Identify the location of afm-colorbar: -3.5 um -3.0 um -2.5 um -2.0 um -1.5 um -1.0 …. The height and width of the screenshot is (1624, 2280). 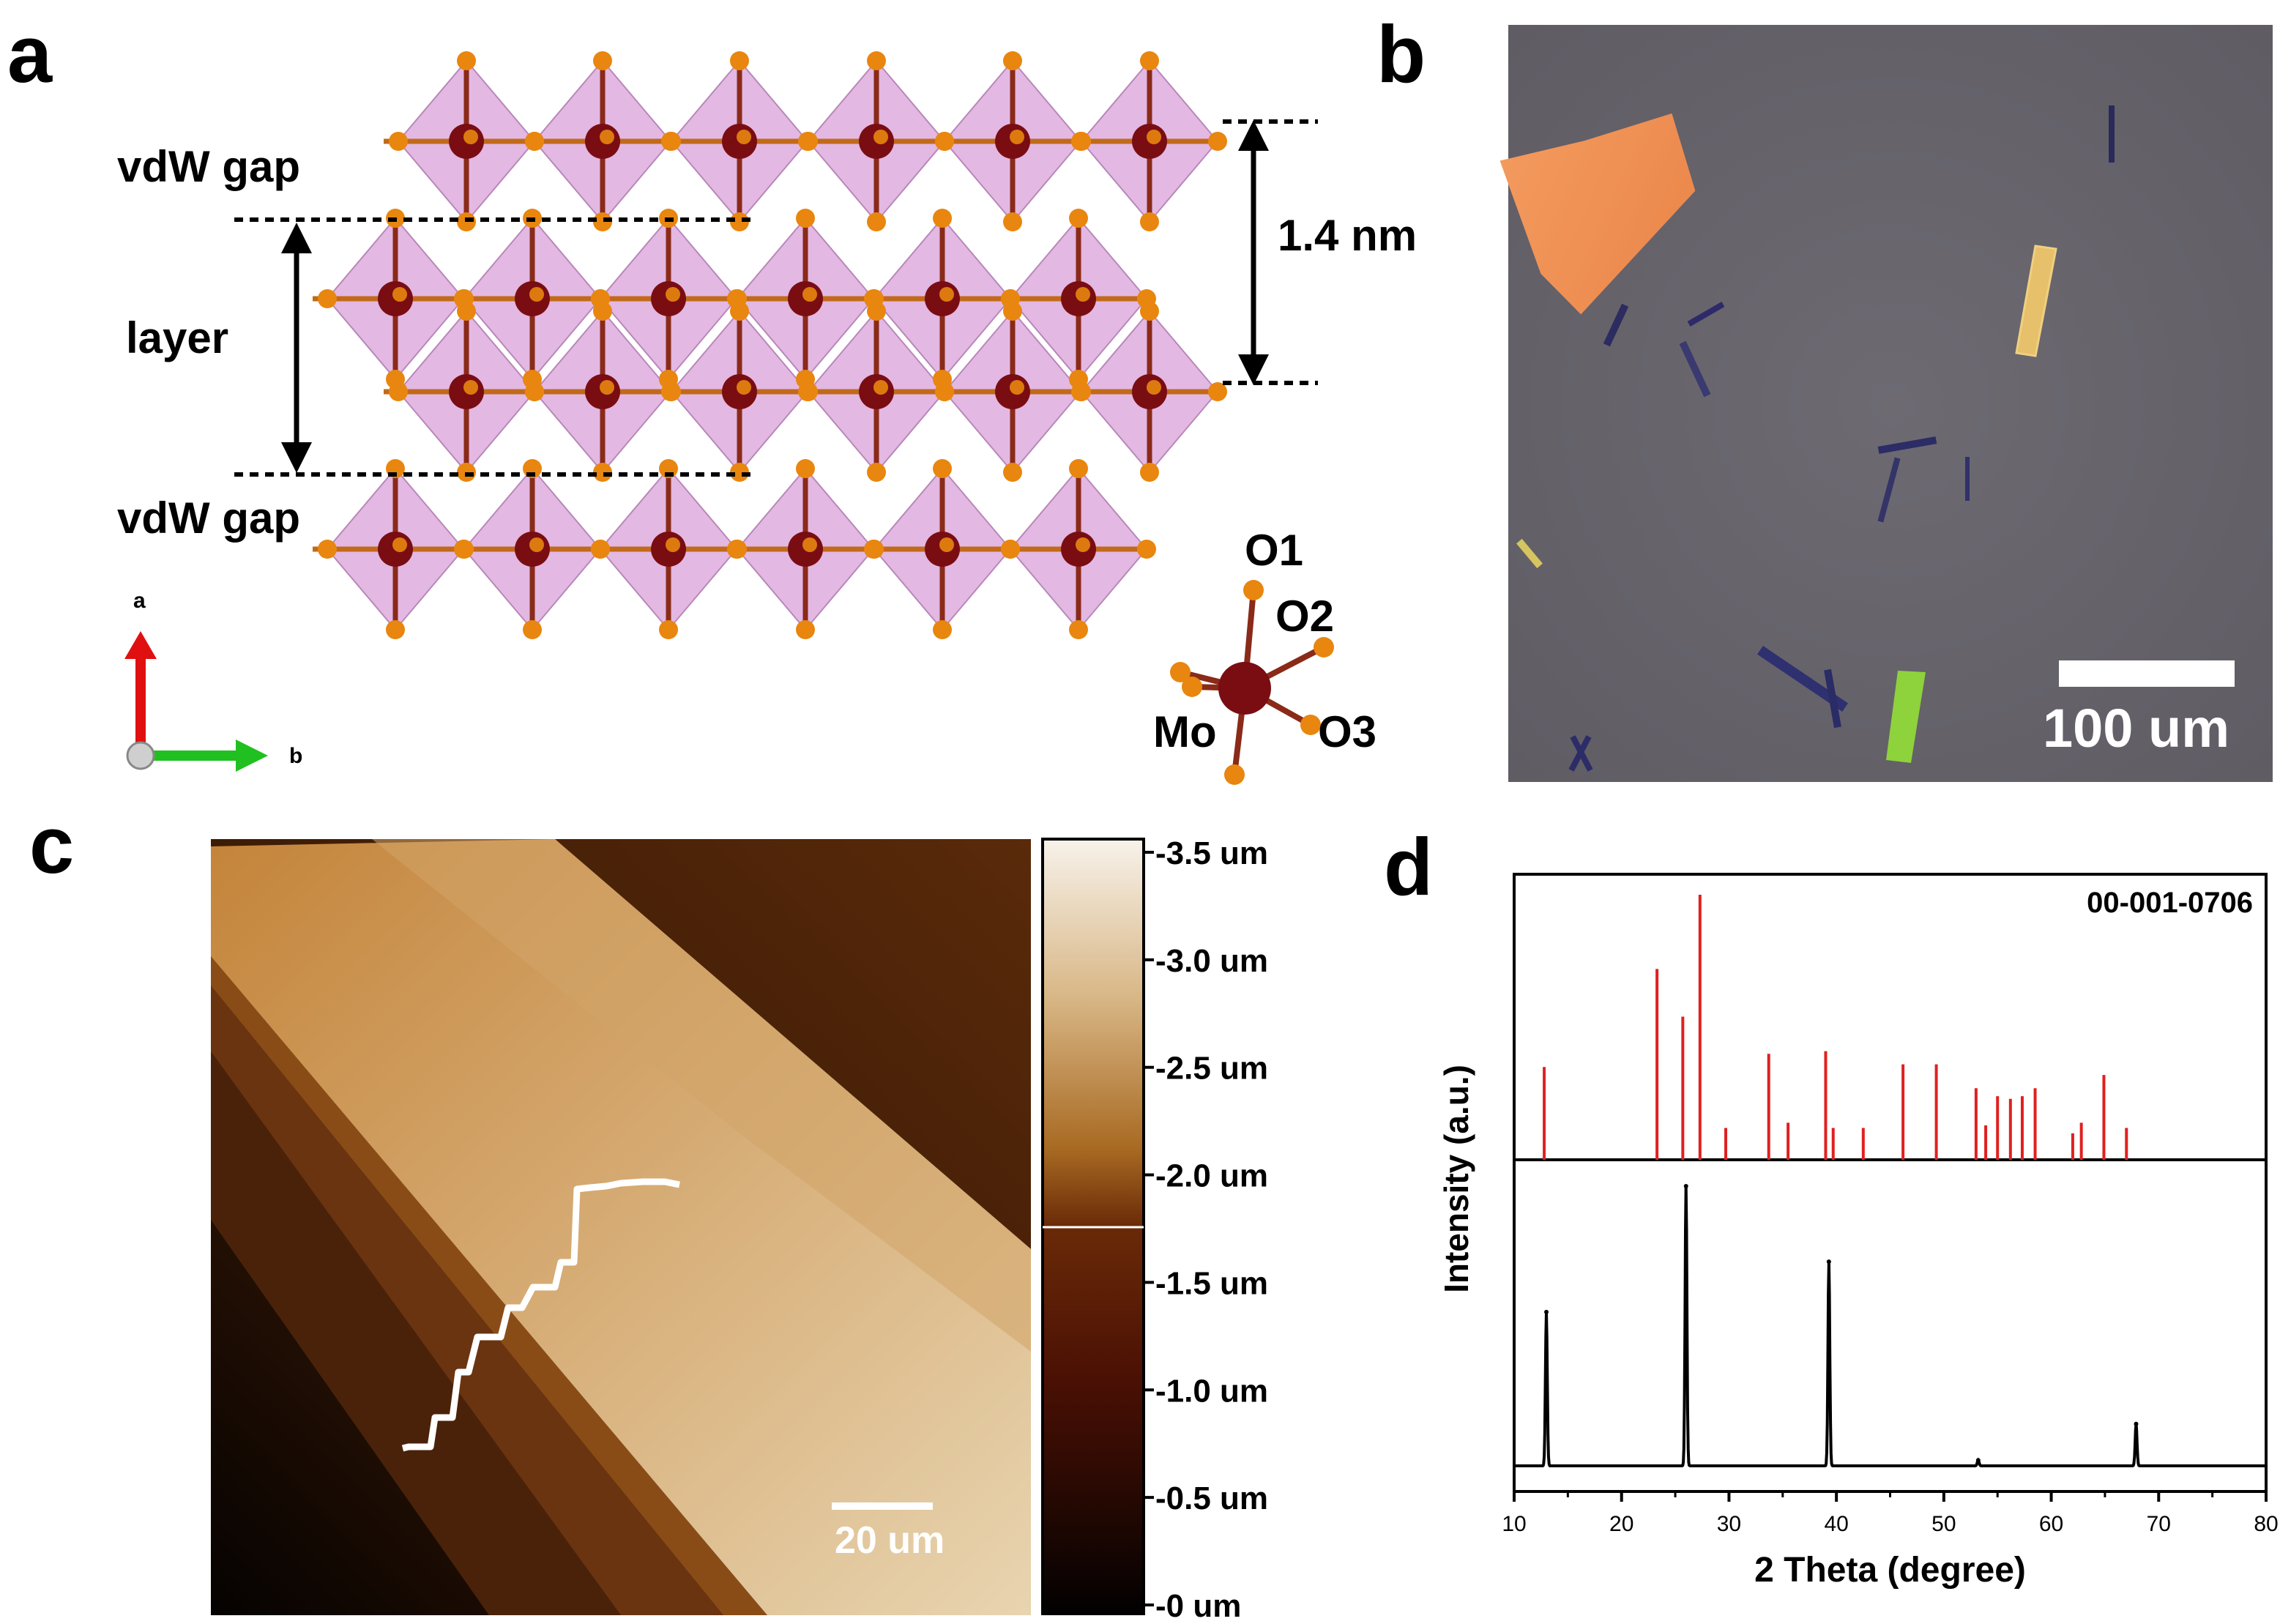
(1154, 1229).